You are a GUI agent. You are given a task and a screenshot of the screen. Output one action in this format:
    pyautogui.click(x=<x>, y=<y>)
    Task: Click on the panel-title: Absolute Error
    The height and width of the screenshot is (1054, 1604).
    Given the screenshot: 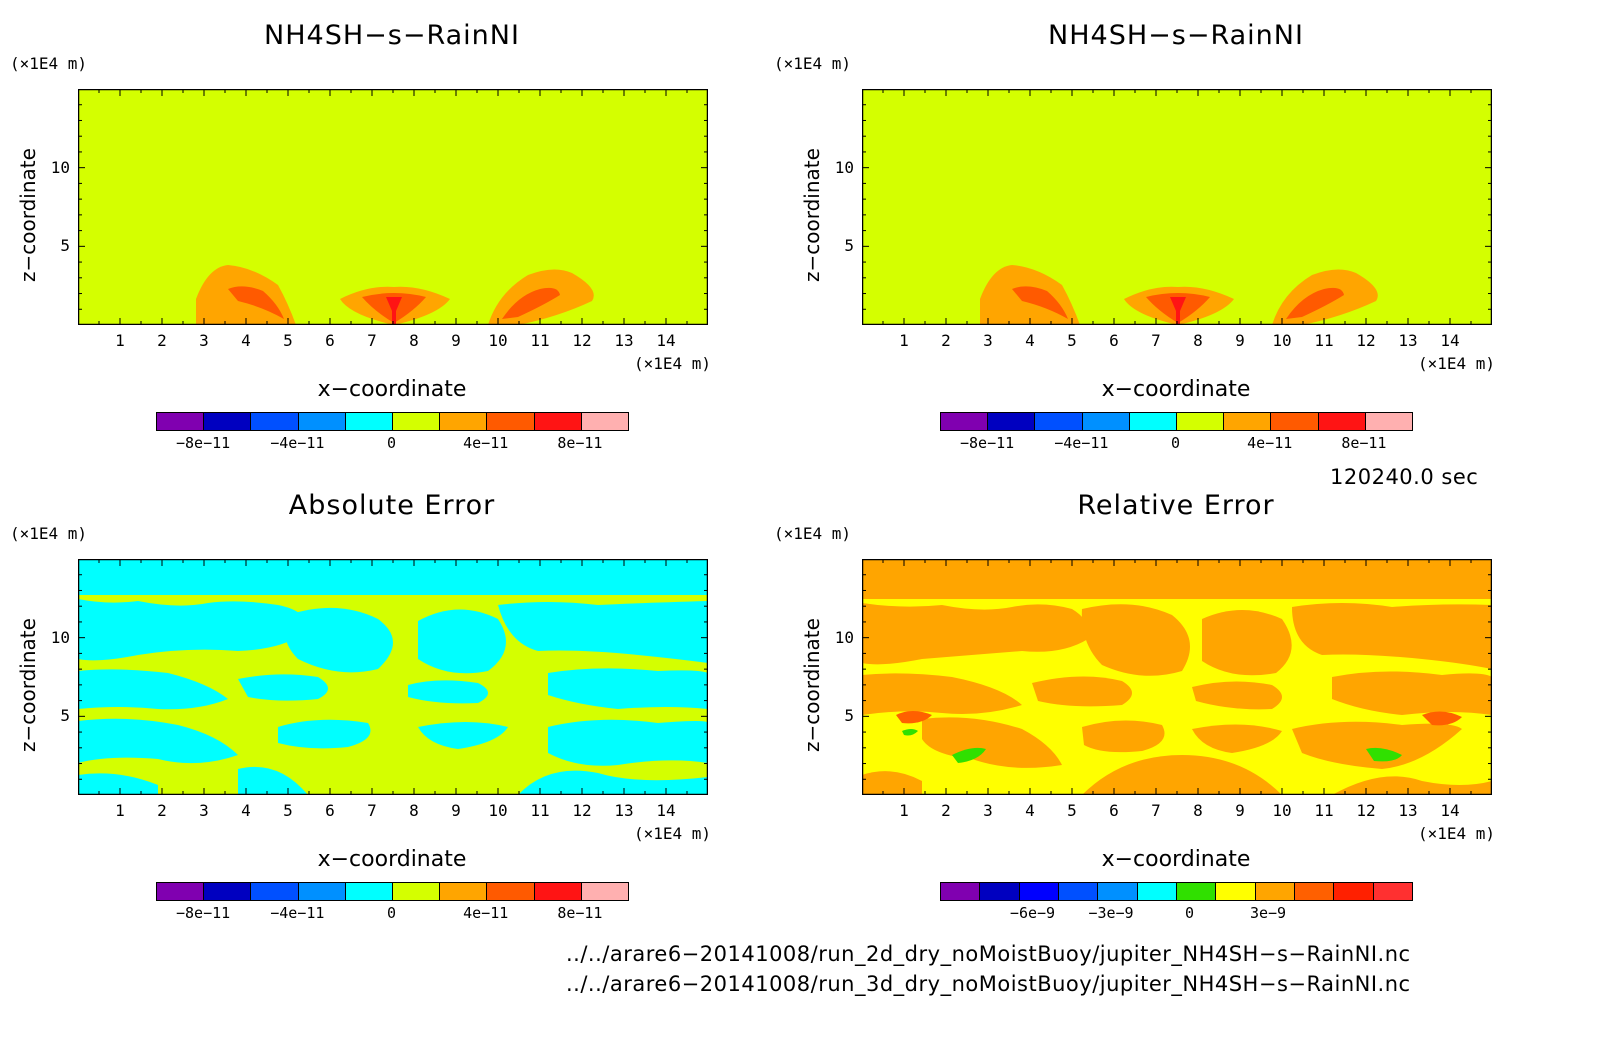 What is the action you would take?
    pyautogui.click(x=392, y=505)
    